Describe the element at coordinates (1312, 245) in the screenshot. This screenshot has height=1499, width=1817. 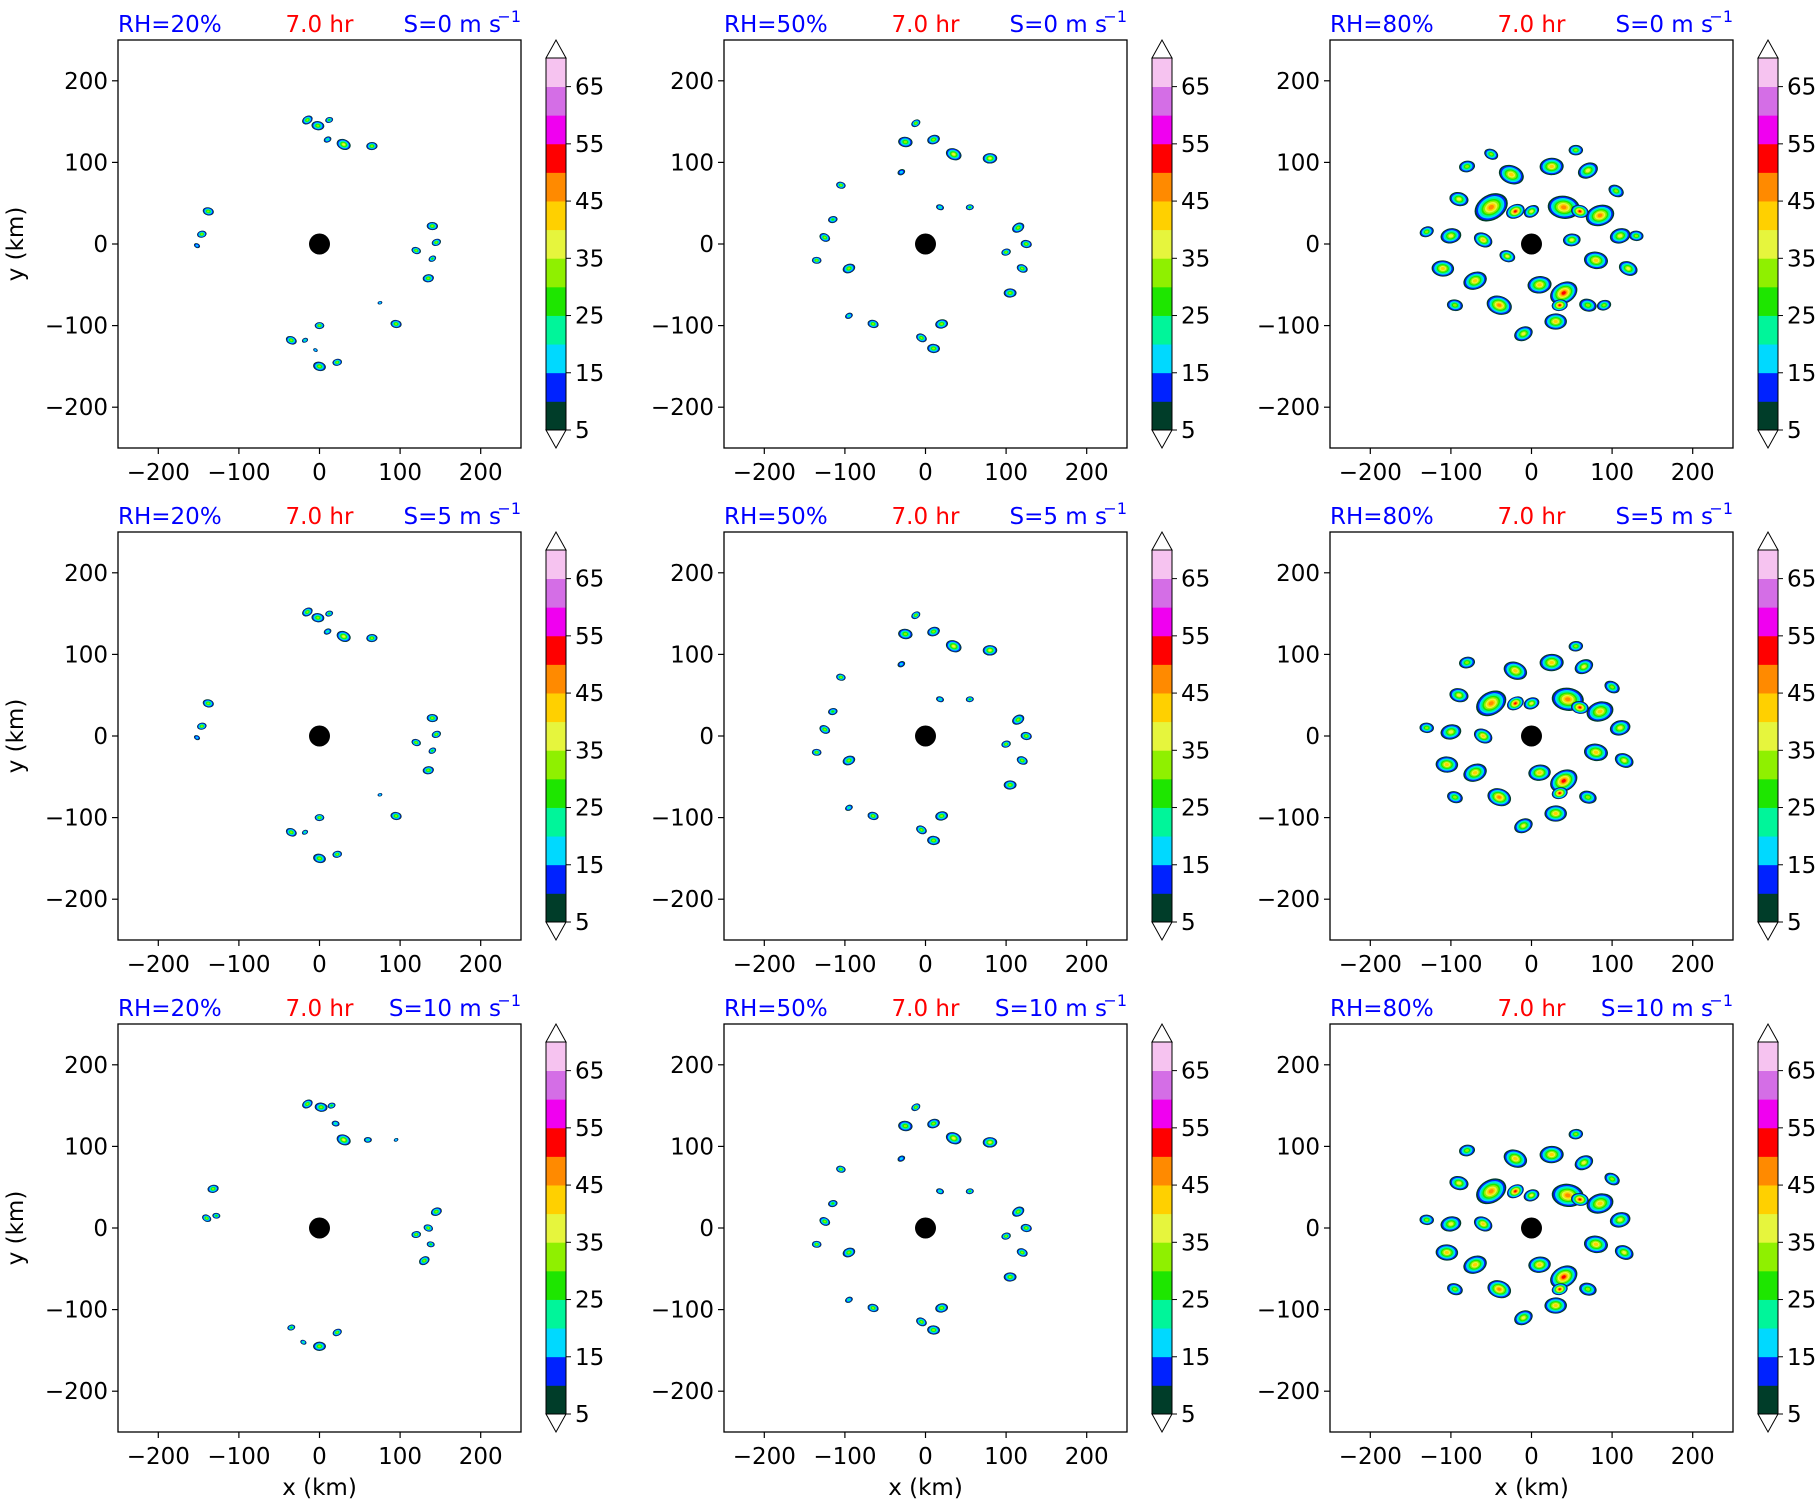
I see `y-tick-label: 0` at that location.